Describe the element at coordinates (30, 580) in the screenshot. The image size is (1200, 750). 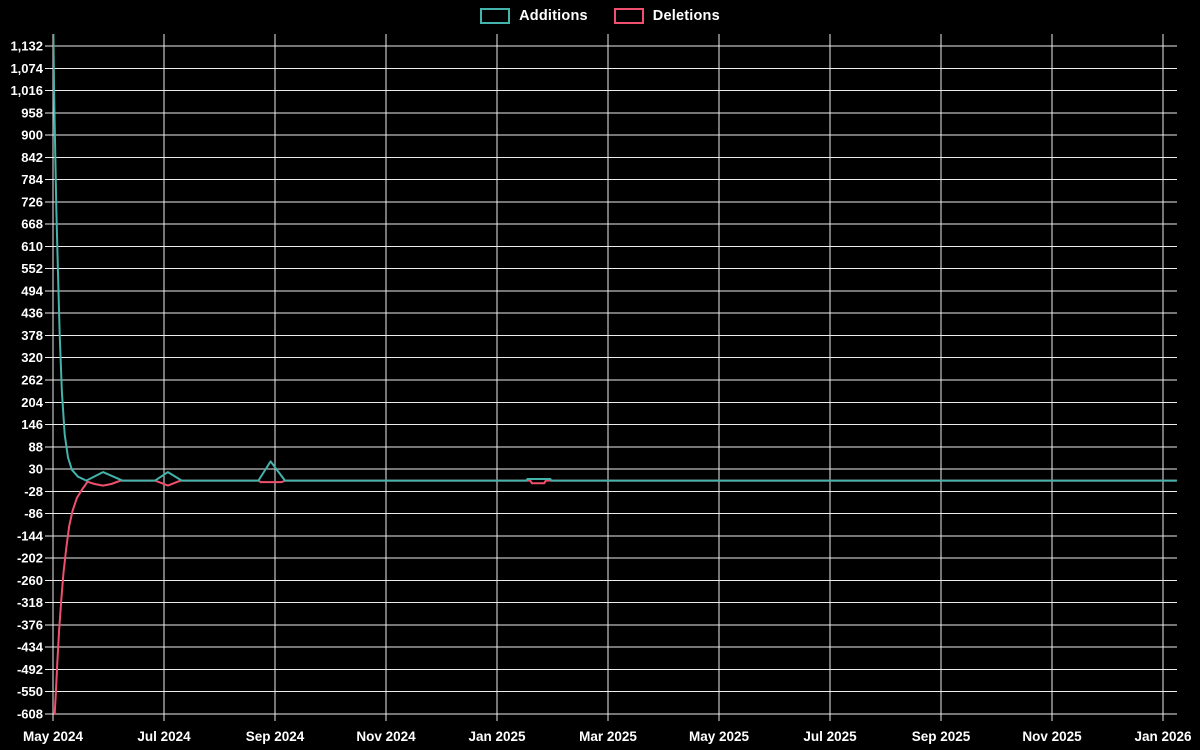
I see `y-tick-label: -260` at that location.